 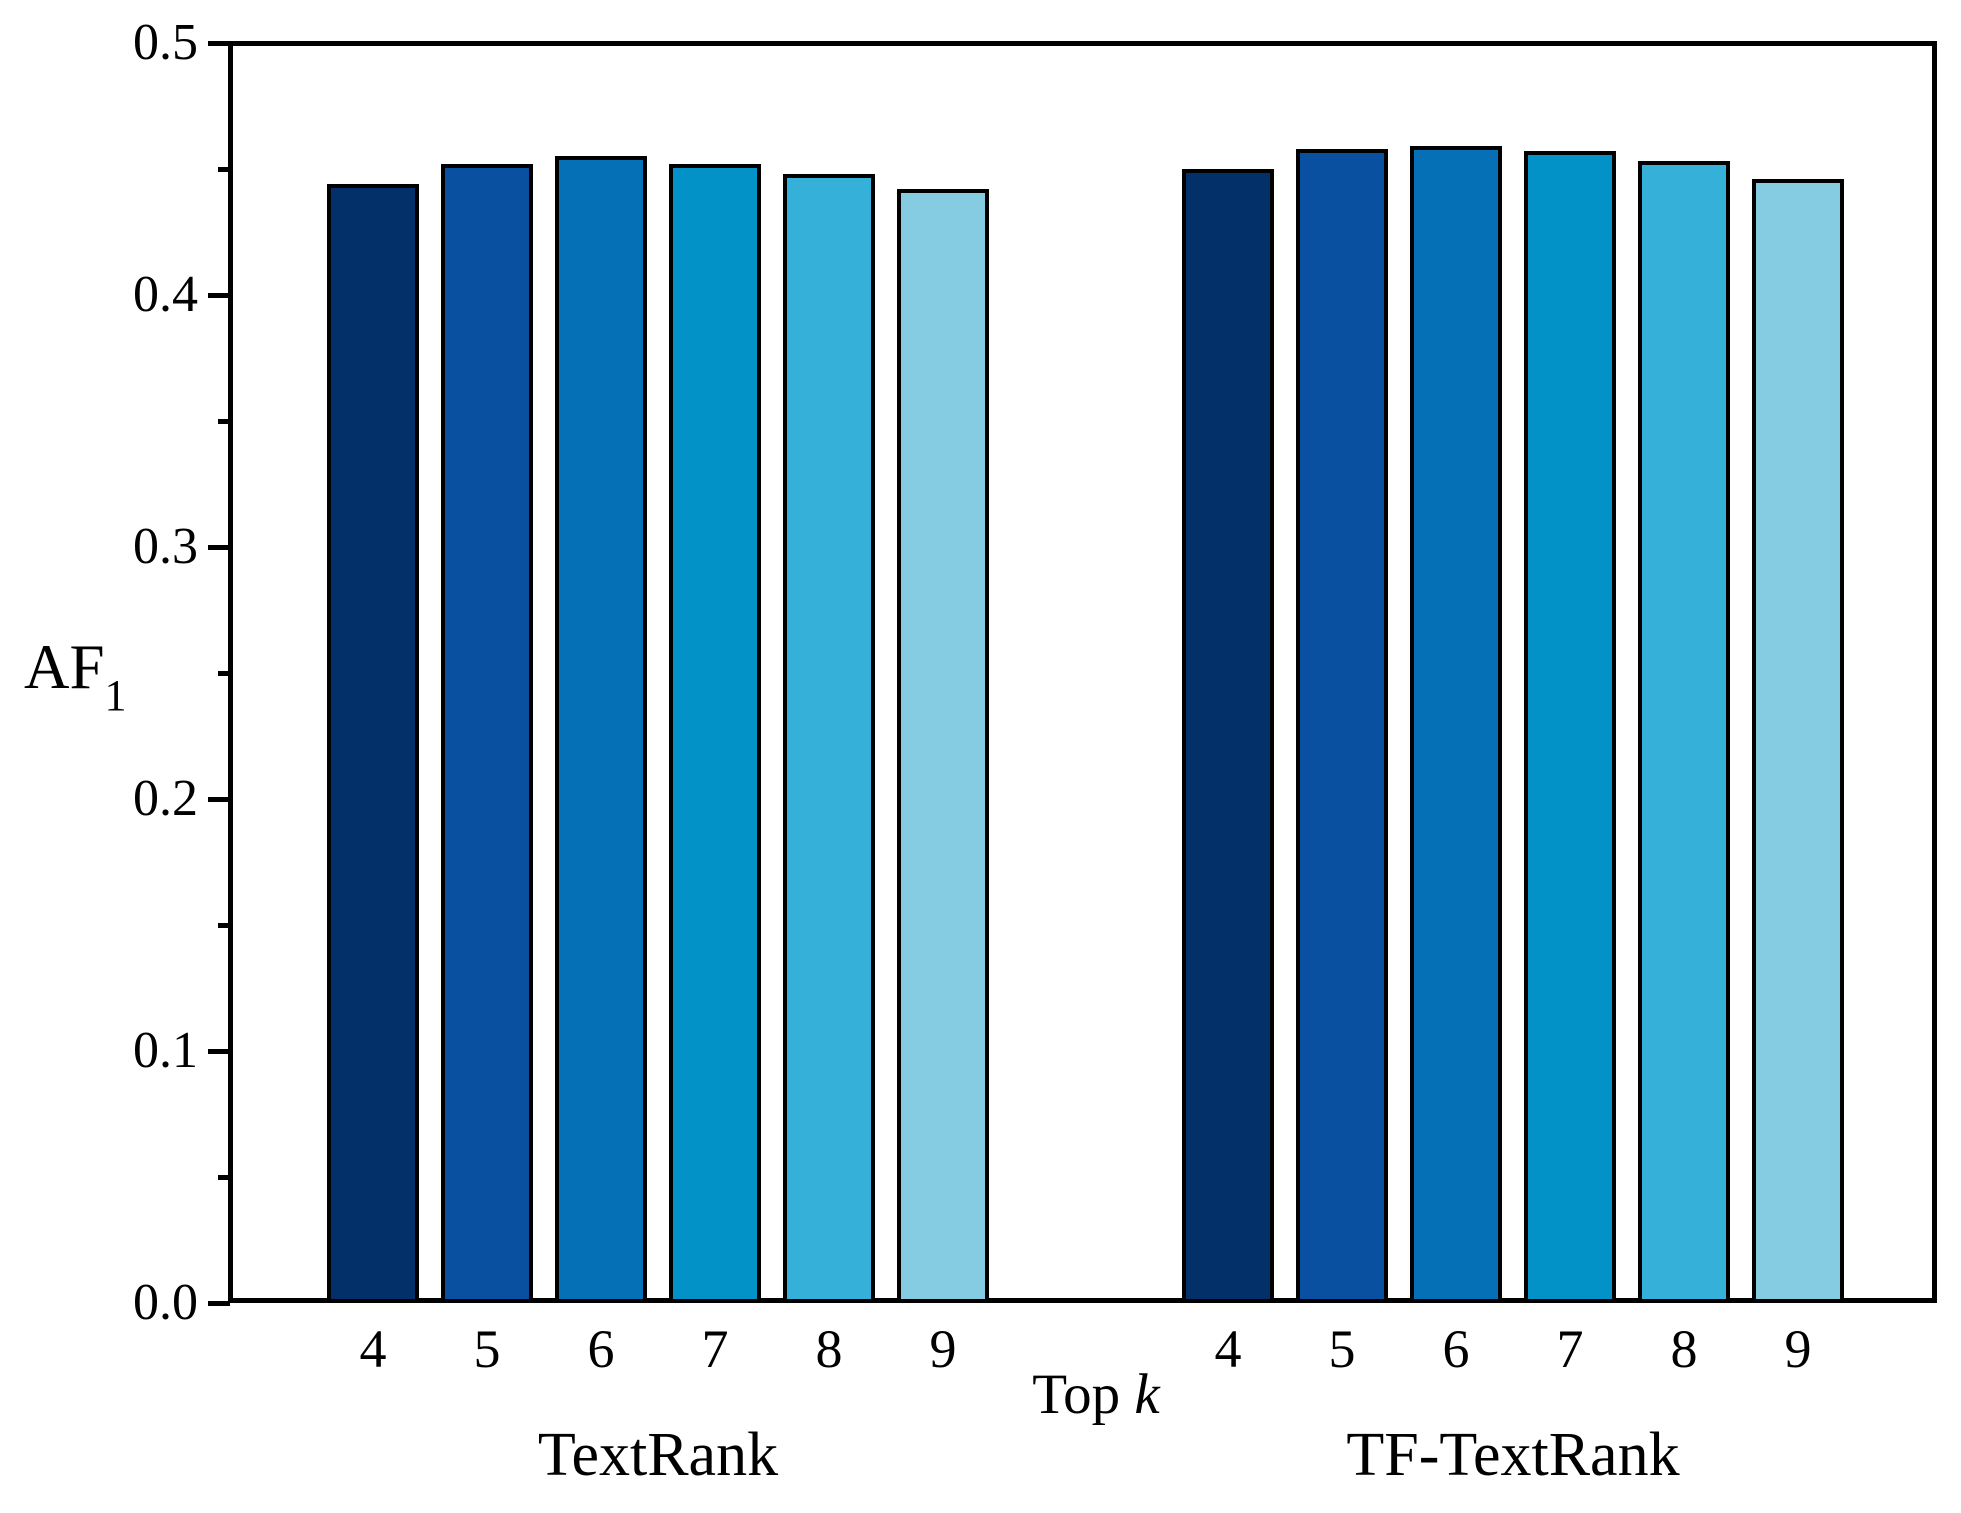 What do you see at coordinates (165, 546) in the screenshot?
I see `y-tick-label-0.3: 0.3` at bounding box center [165, 546].